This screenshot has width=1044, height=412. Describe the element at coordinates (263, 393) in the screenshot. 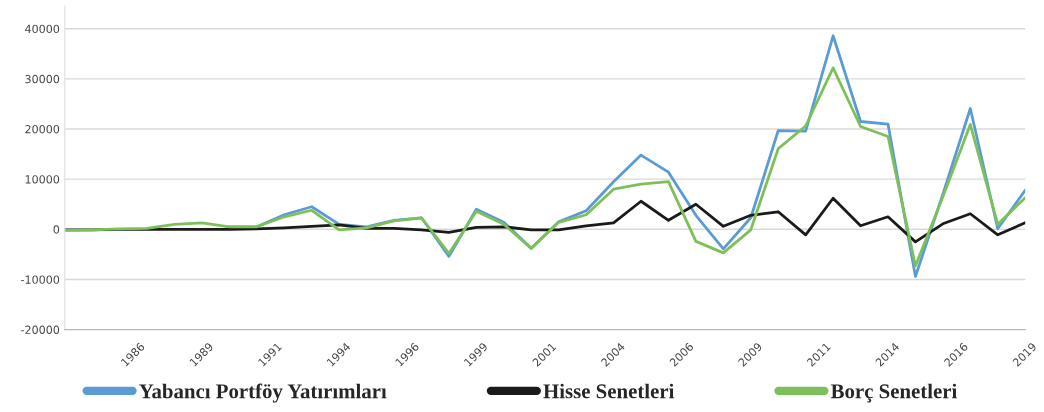

I see `legend-label: Yabancı Portföy Yatırımları` at that location.